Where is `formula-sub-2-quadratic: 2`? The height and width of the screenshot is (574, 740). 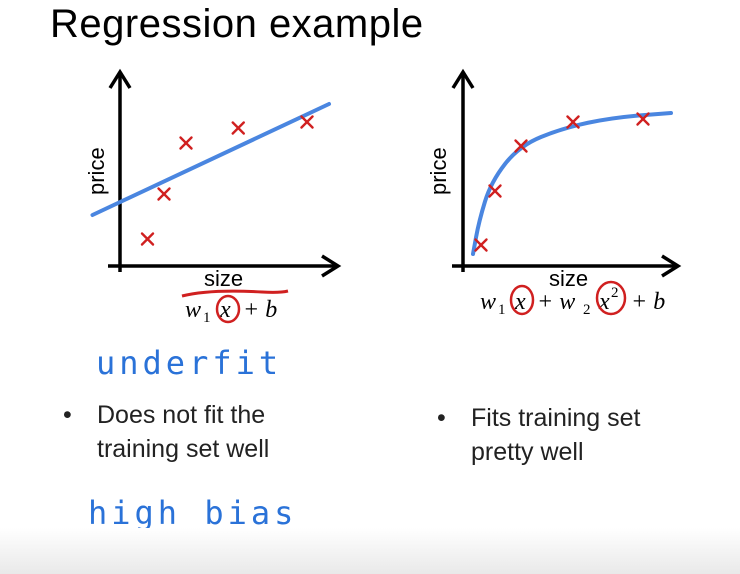 formula-sub-2-quadratic: 2 is located at coordinates (587, 310).